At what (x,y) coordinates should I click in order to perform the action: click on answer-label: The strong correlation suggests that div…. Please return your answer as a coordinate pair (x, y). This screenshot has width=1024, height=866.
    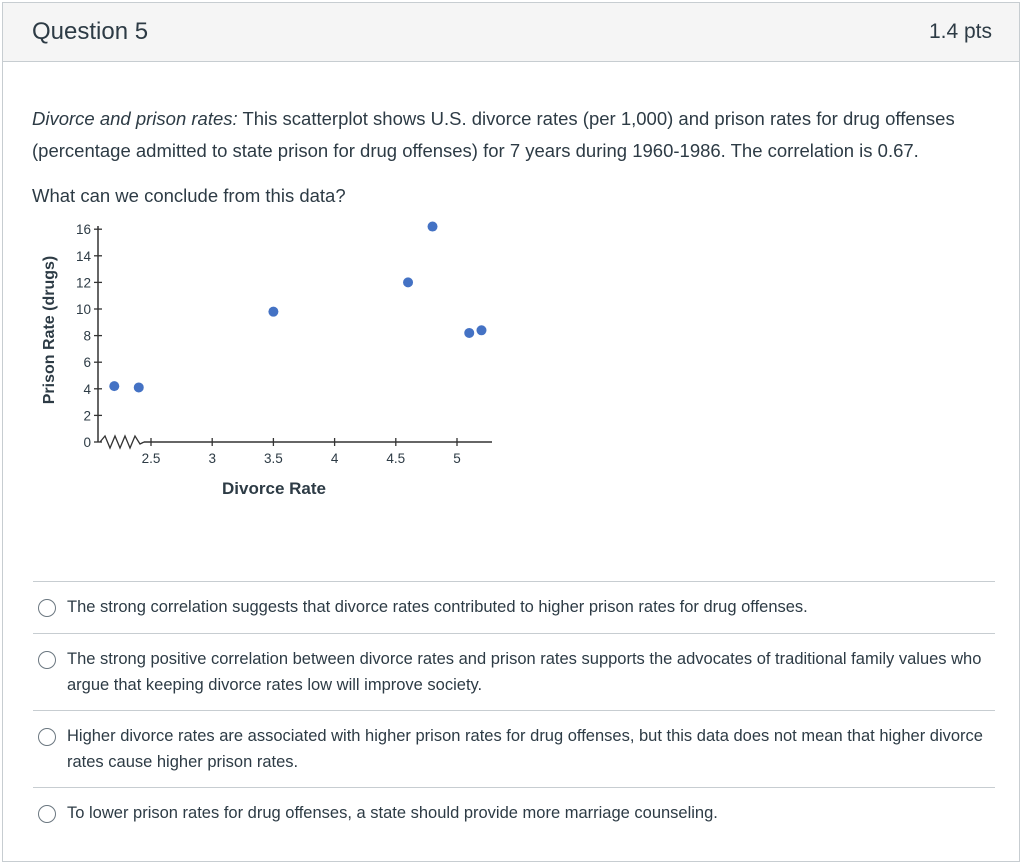
    Looking at the image, I should click on (437, 607).